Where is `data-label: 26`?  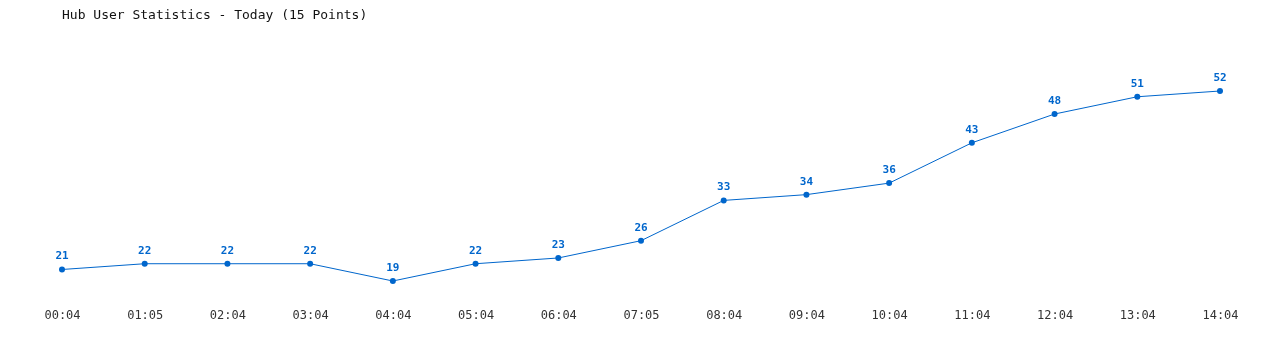 data-label: 26 is located at coordinates (641, 227).